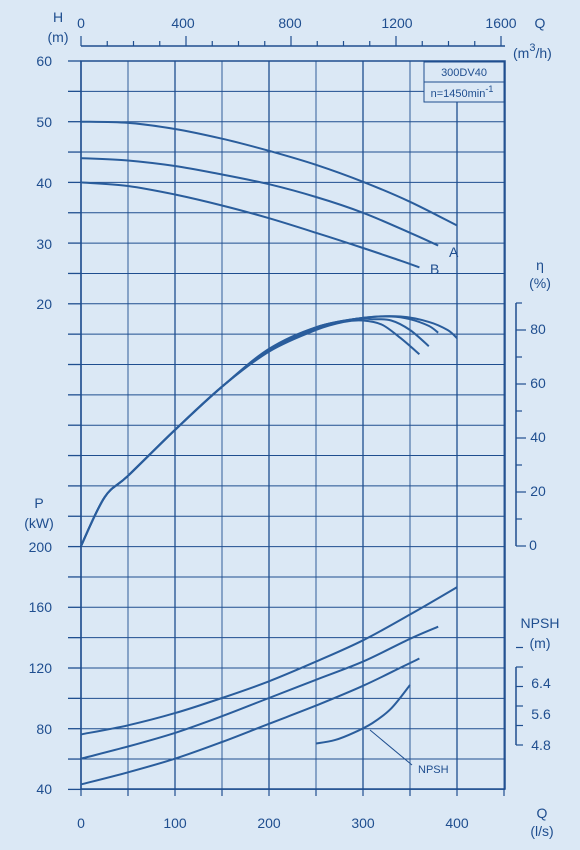 This screenshot has height=850, width=580. I want to click on bottom-tick-0: 0, so click(81, 823).